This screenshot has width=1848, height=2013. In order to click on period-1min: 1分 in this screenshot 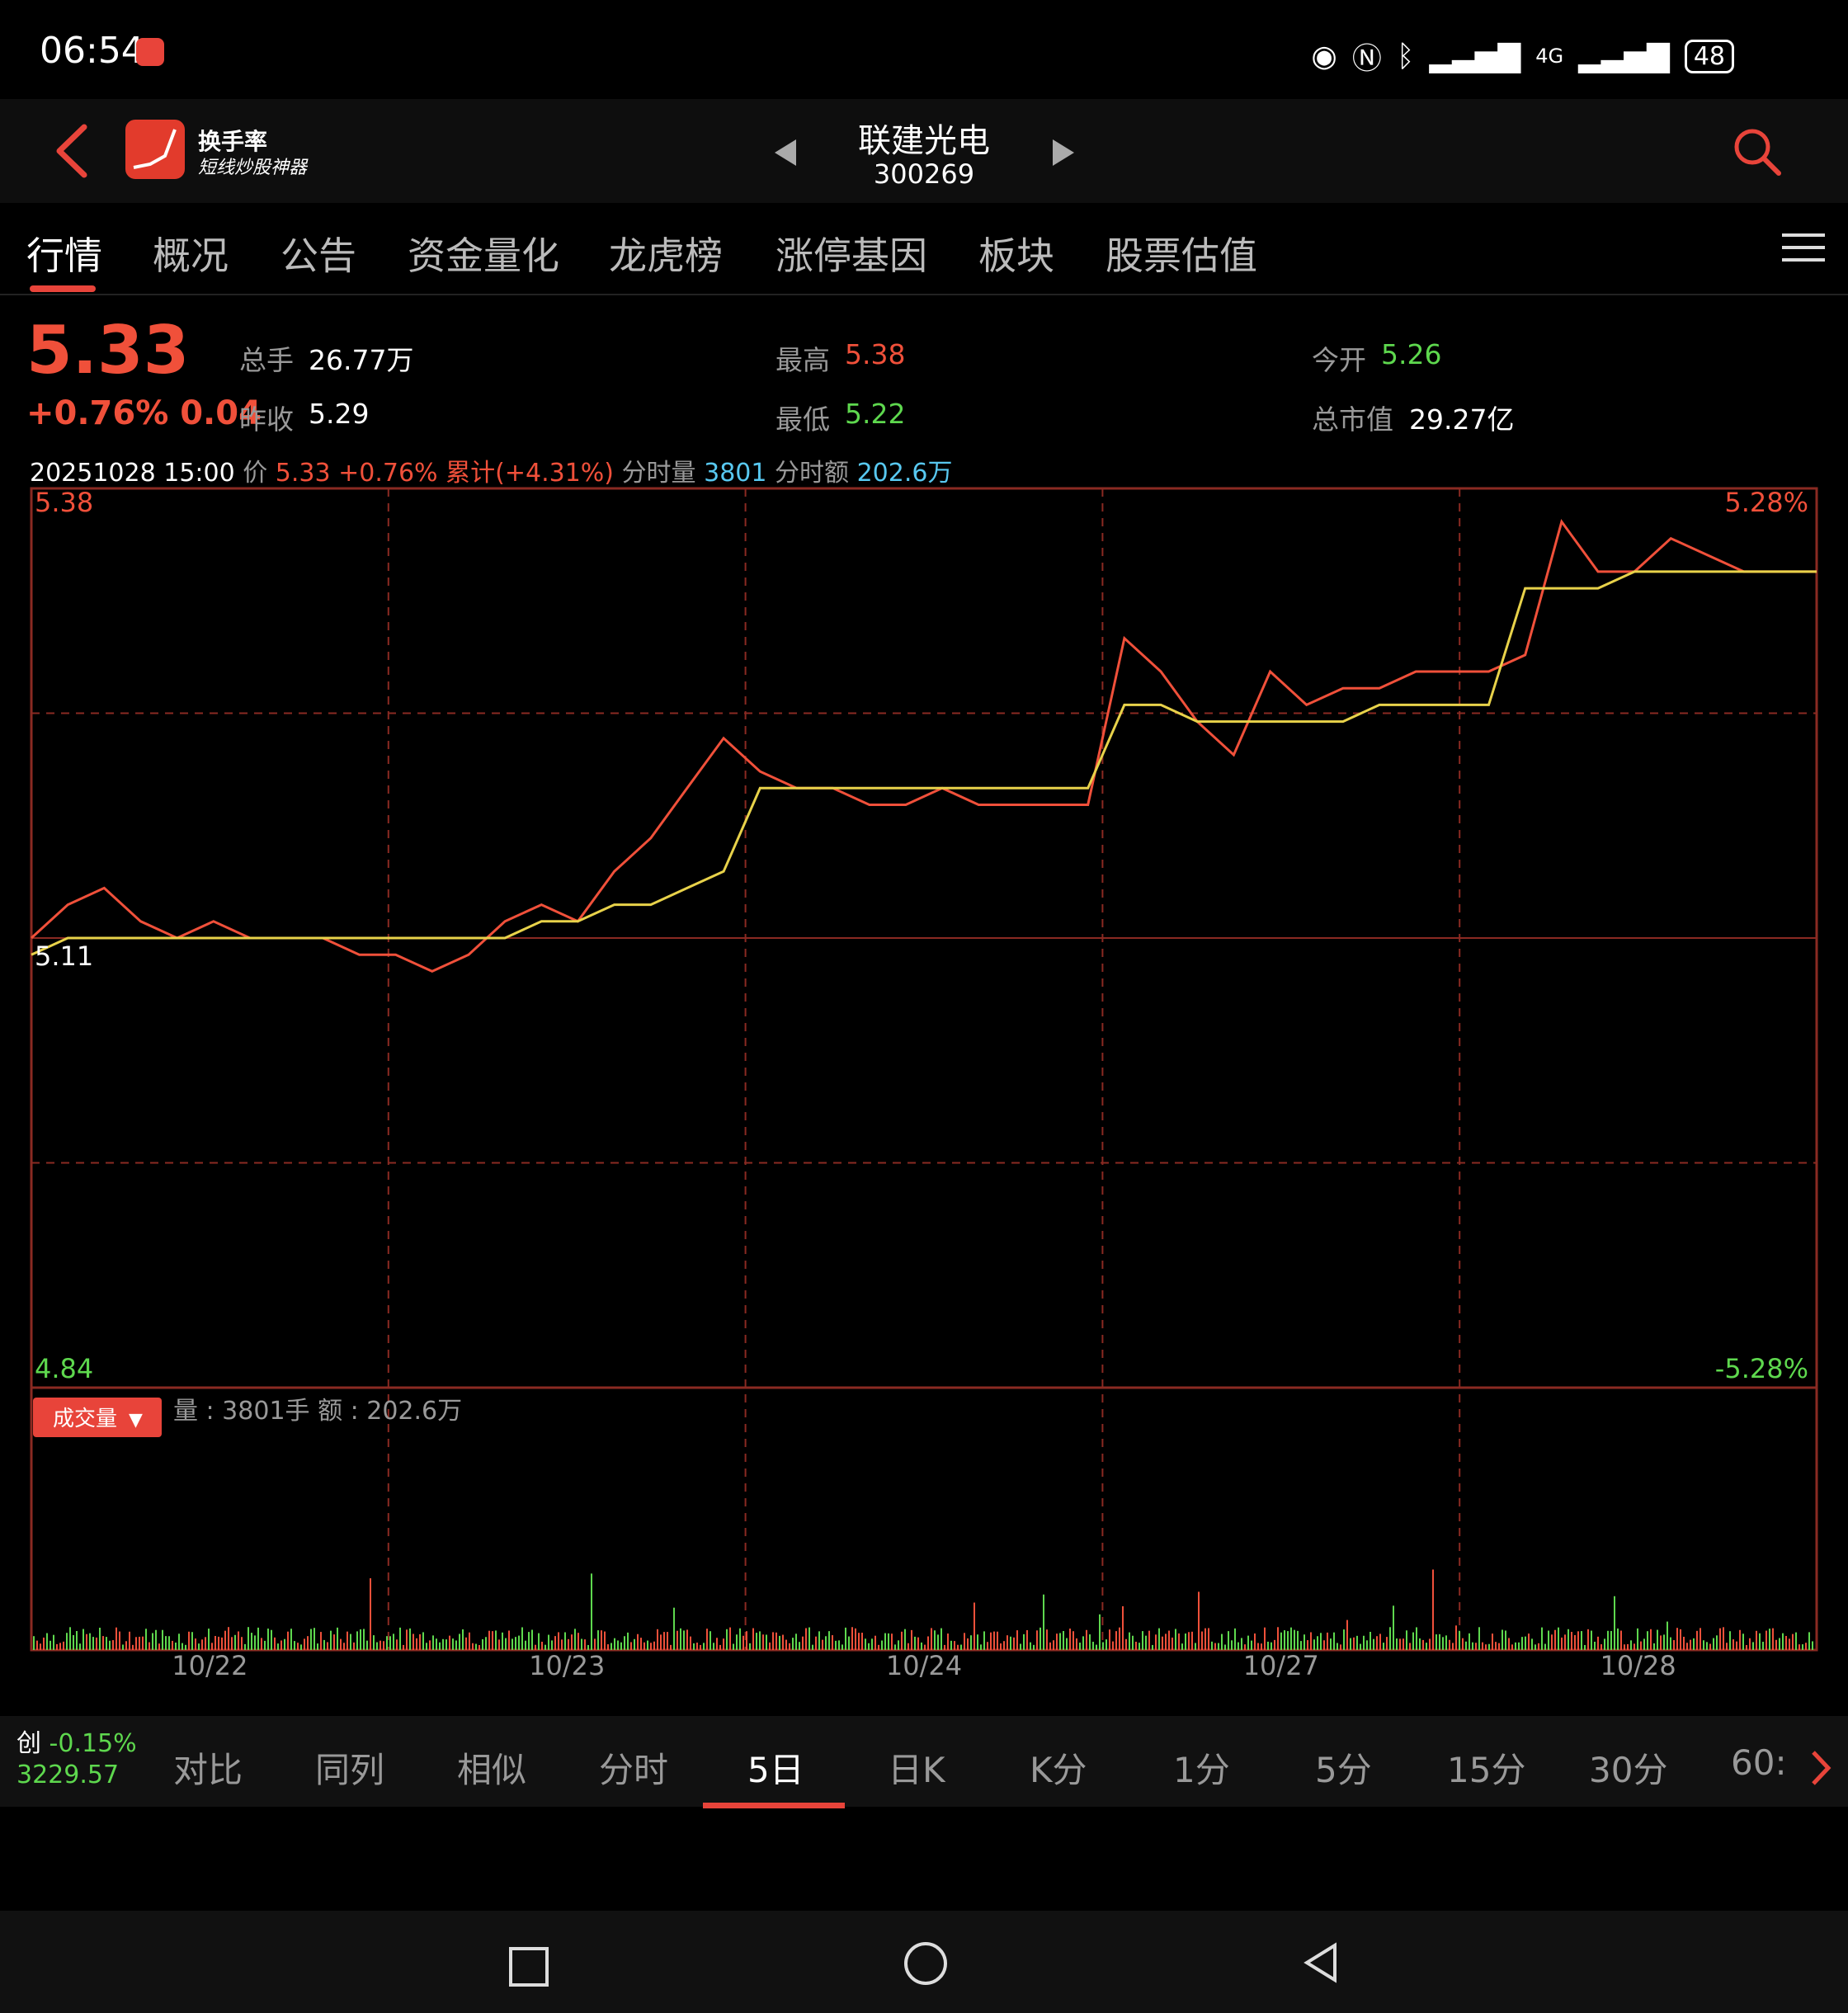, I will do `click(1201, 1770)`.